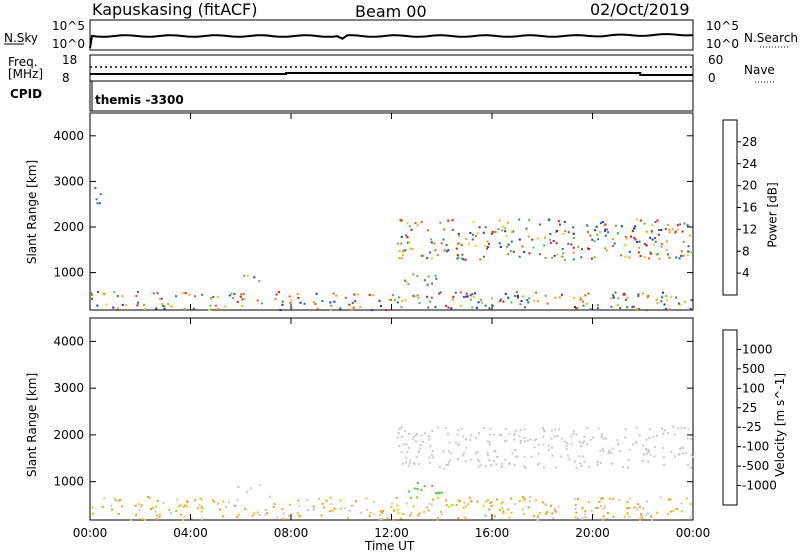 Image resolution: width=800 pixels, height=554 pixels. Describe the element at coordinates (730, 207) in the screenshot. I see `power-colorbar-frame` at that location.